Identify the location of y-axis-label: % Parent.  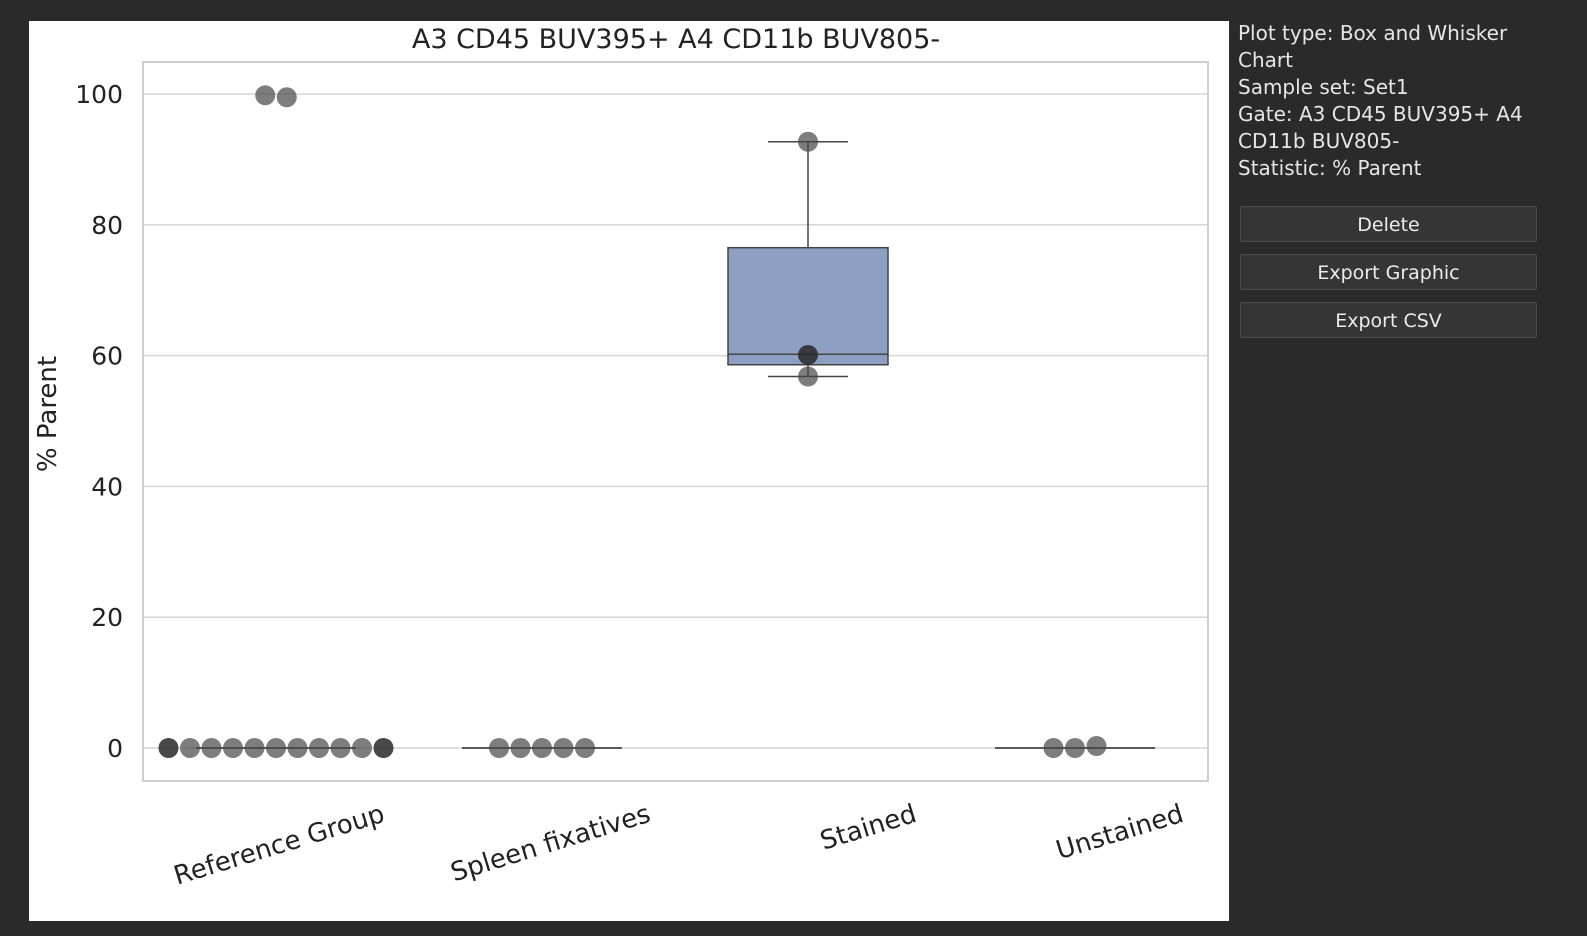
(48, 414).